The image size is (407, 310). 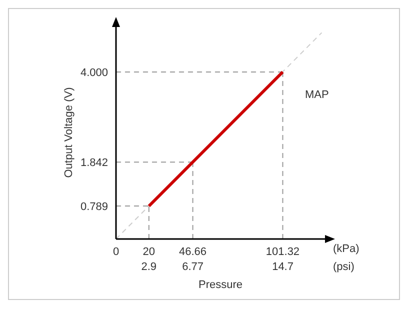 What do you see at coordinates (68, 132) in the screenshot?
I see `y-axis-title: Output Voltage (V)` at bounding box center [68, 132].